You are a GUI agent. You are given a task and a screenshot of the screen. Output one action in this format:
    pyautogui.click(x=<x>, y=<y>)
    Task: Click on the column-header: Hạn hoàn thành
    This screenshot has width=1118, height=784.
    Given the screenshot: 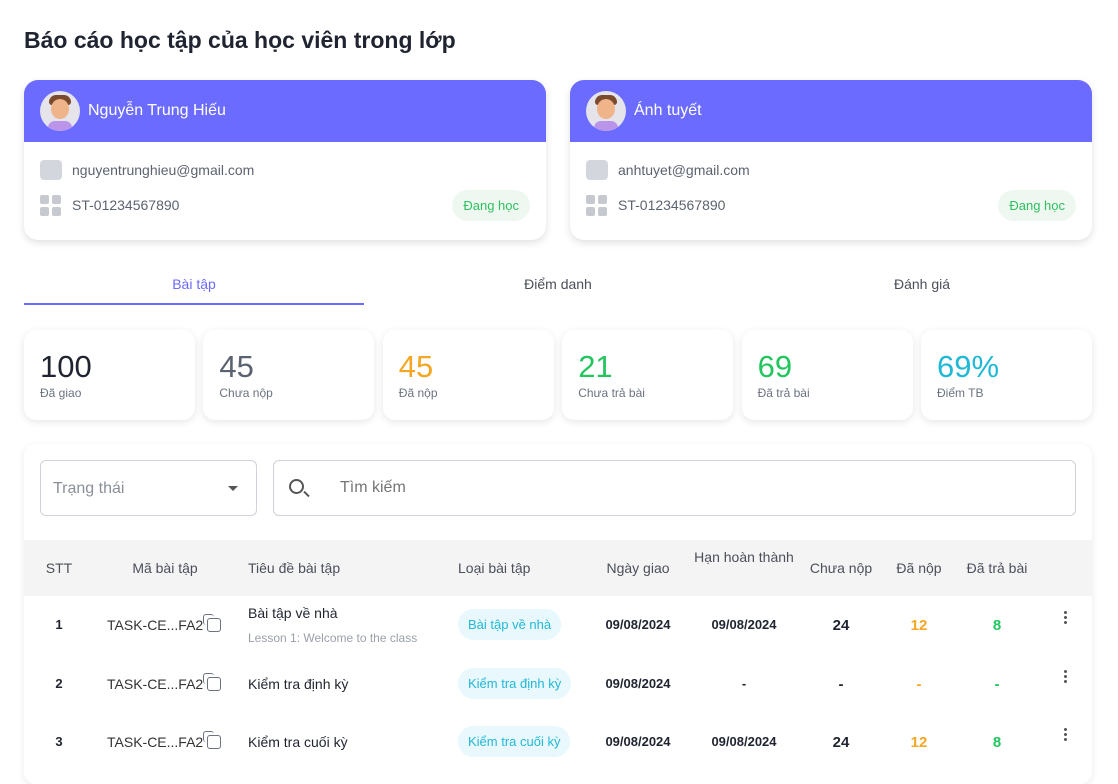 What is the action you would take?
    pyautogui.click(x=744, y=557)
    